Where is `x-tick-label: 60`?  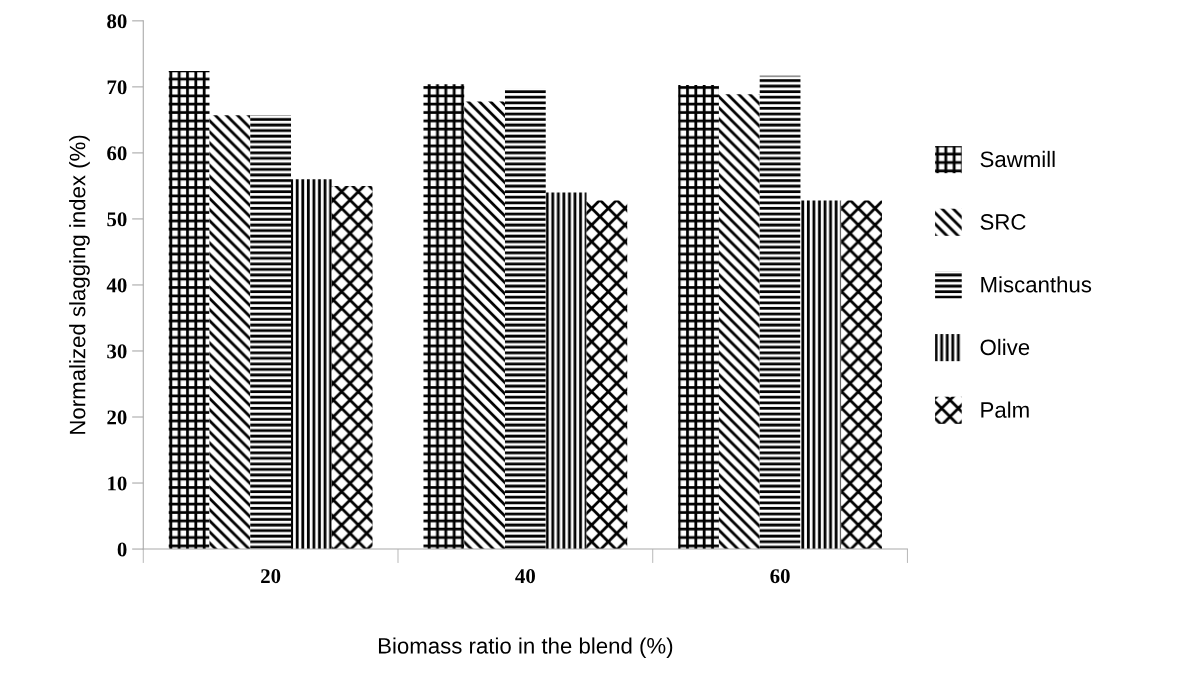 x-tick-label: 60 is located at coordinates (780, 576).